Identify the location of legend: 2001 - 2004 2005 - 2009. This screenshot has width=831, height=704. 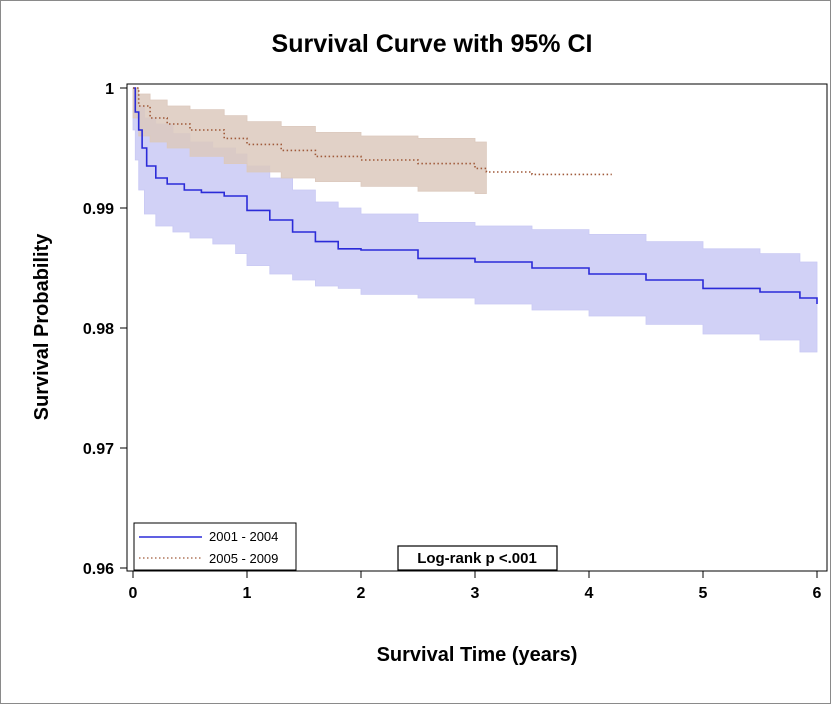
(215, 546).